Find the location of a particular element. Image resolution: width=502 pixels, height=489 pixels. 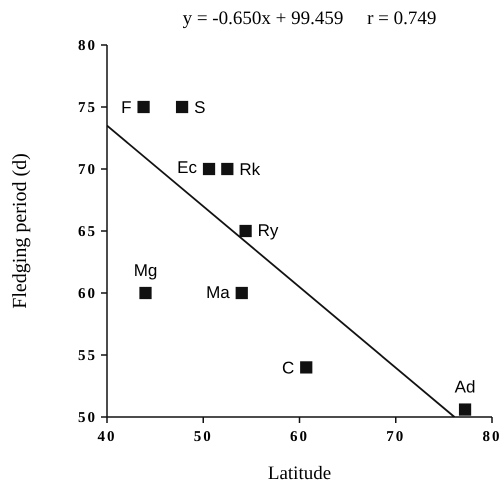

annotation: Ad is located at coordinates (465, 387).